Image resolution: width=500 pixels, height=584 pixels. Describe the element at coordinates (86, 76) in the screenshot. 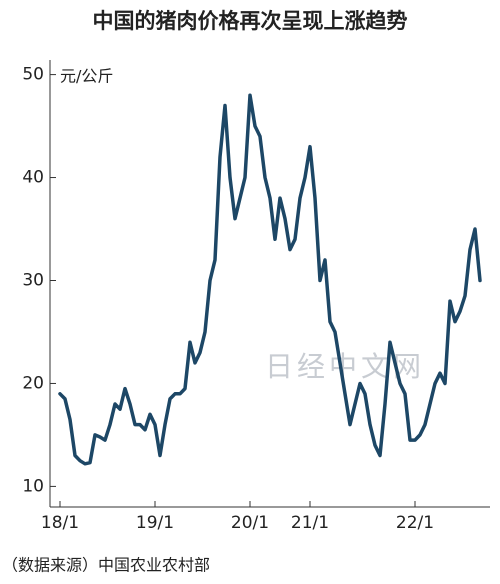

I see `y-unit: 元/公斤` at that location.